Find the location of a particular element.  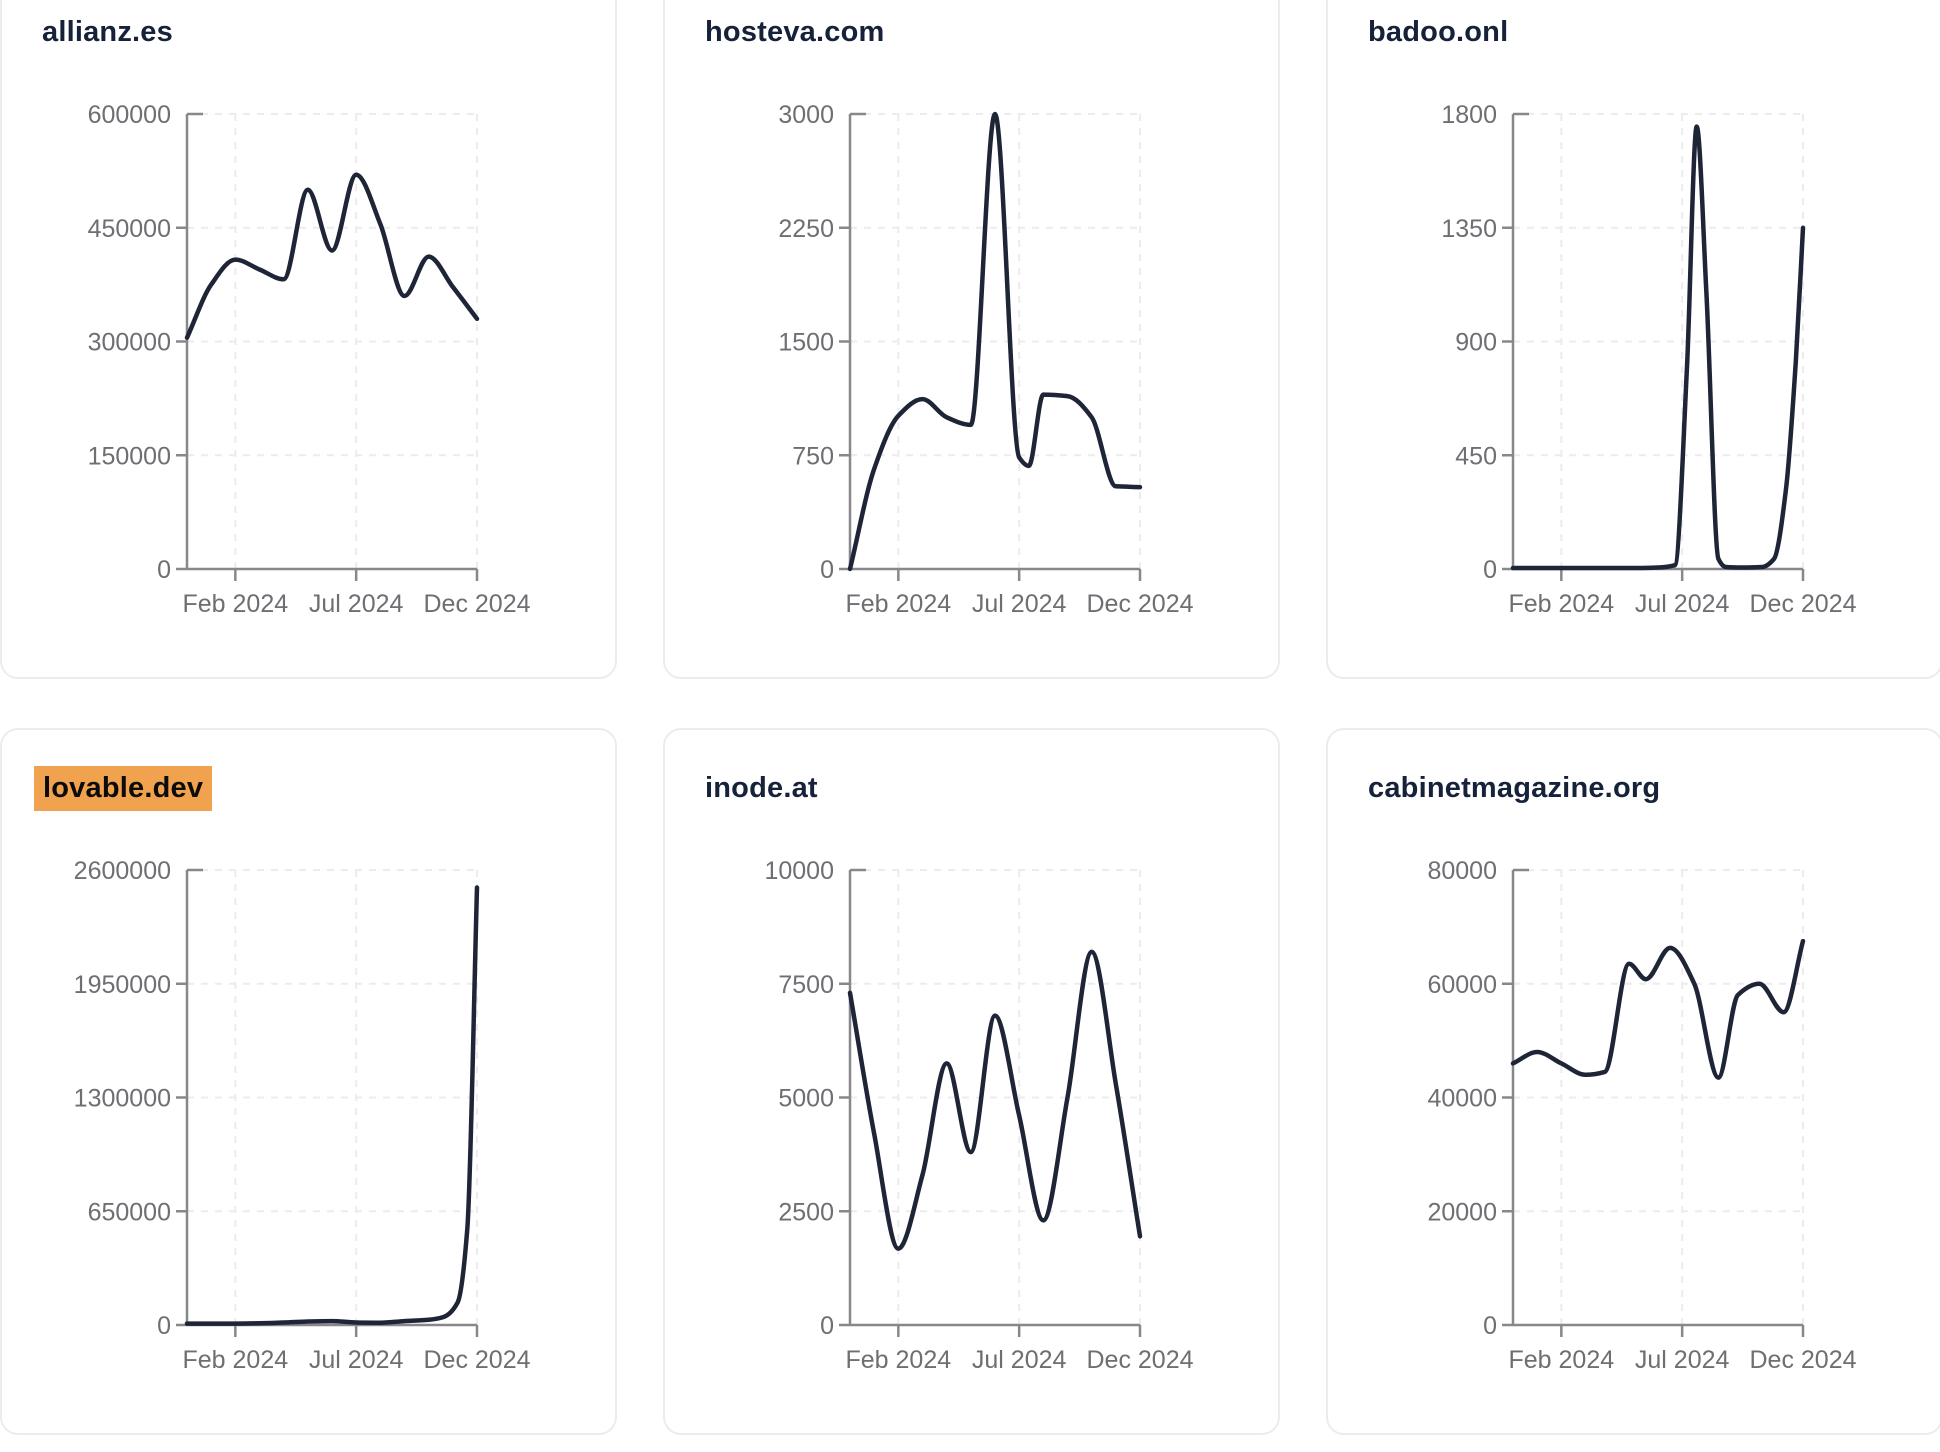

y-axis-tick-label: 150000 is located at coordinates (129, 456).